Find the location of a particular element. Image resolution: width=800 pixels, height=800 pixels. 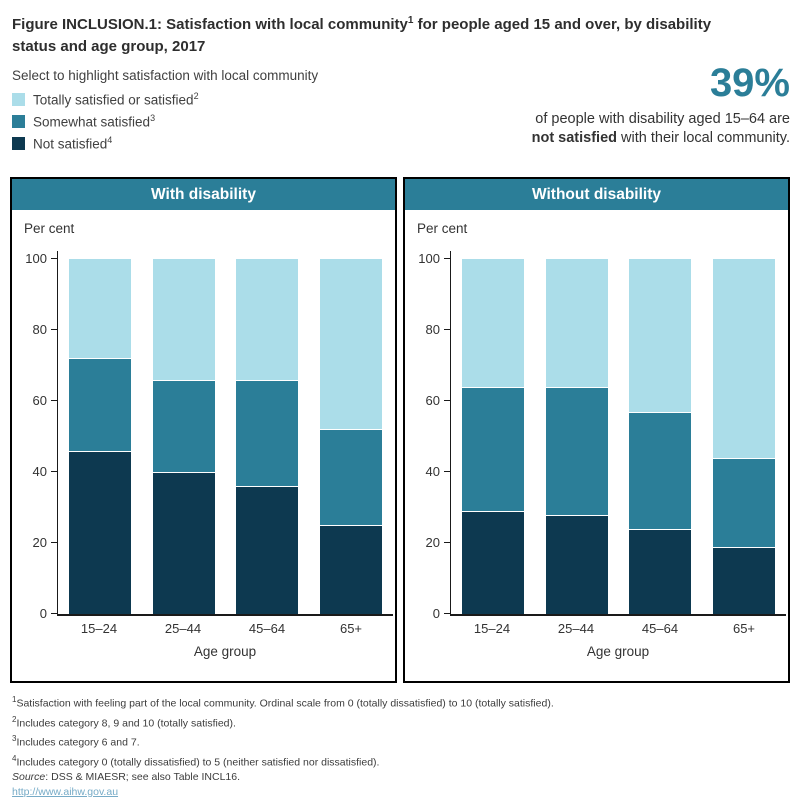

stacked-bar-25–44 is located at coordinates (183, 436).